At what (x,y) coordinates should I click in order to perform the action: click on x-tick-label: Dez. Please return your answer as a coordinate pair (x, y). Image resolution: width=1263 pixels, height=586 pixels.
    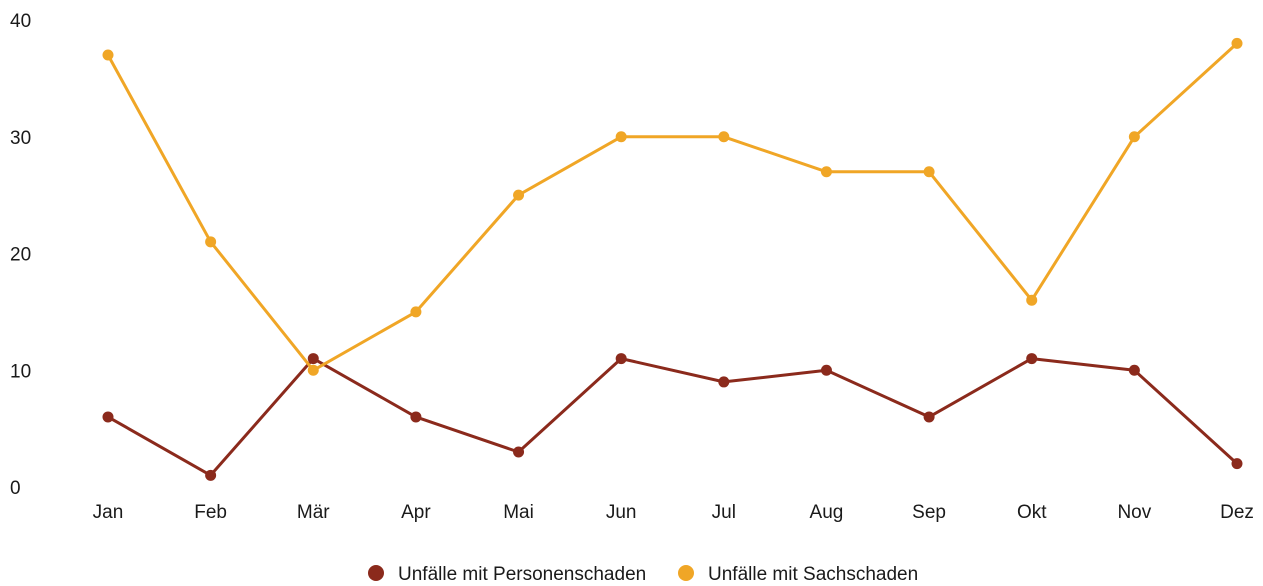
    Looking at the image, I should click on (1237, 512).